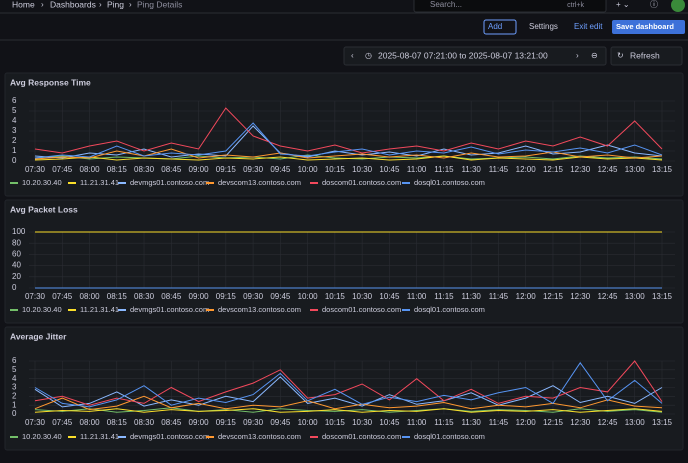 The width and height of the screenshot is (688, 463). What do you see at coordinates (352, 55) in the screenshot?
I see `prev: ‹` at bounding box center [352, 55].